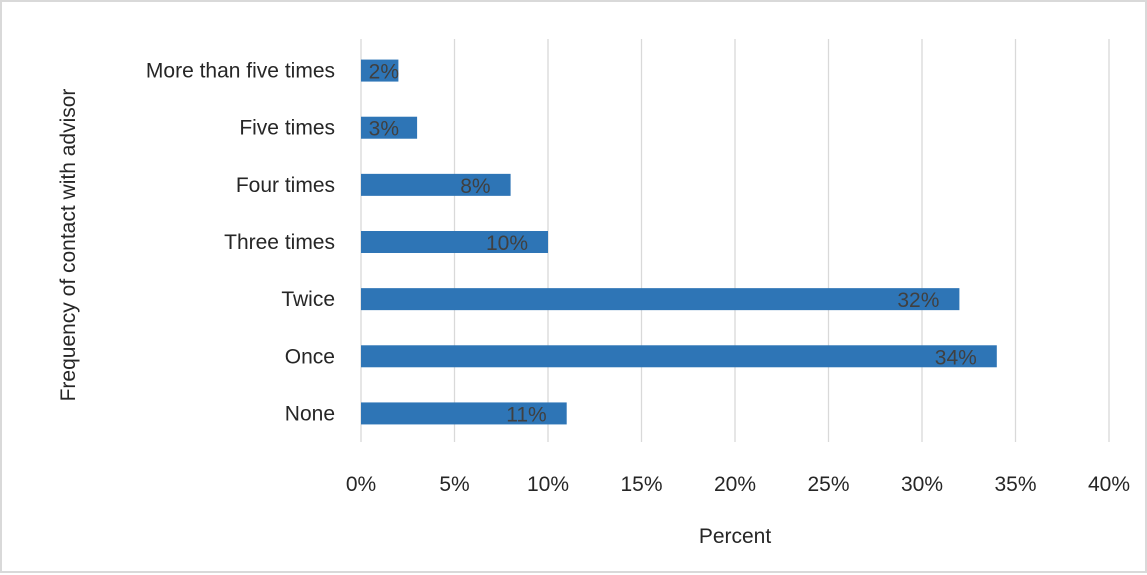 The height and width of the screenshot is (575, 1147). What do you see at coordinates (918, 300) in the screenshot?
I see `data-label: 32%` at bounding box center [918, 300].